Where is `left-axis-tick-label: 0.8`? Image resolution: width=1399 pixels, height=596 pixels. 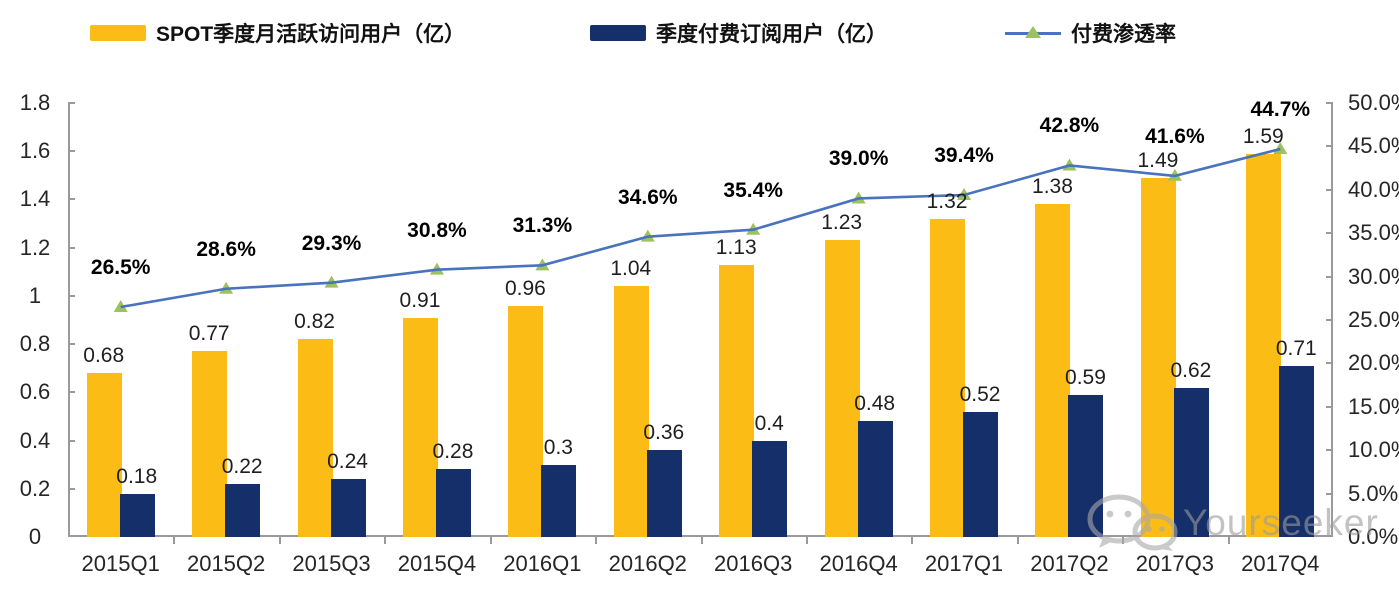 left-axis-tick-label: 0.8 is located at coordinates (35, 344).